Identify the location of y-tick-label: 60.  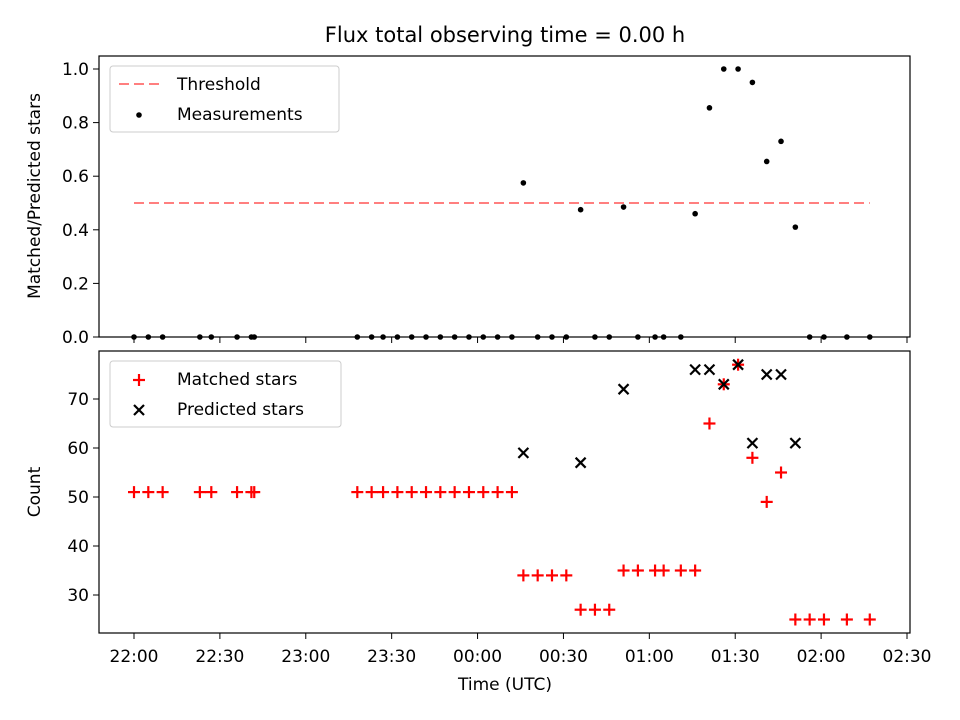
(78, 449).